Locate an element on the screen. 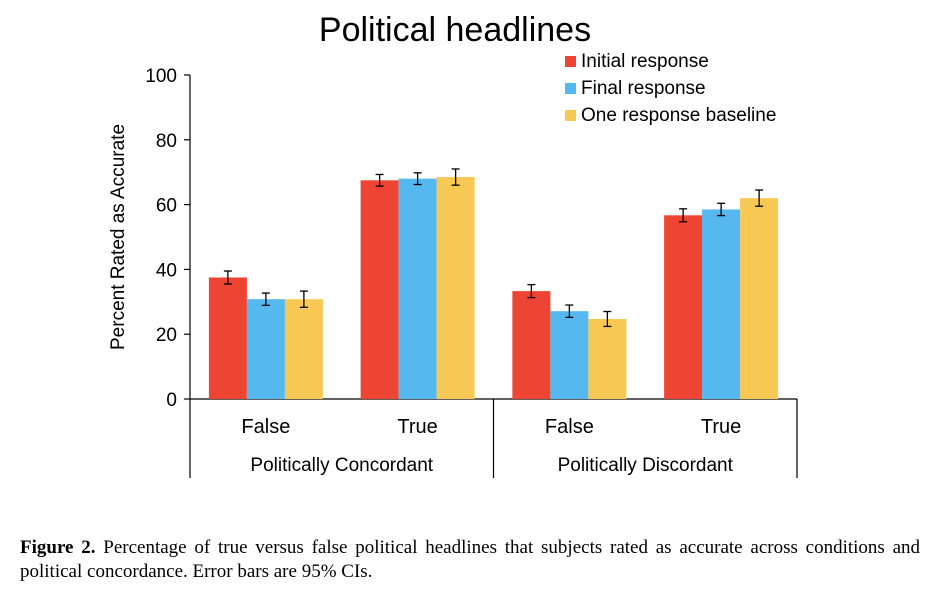 Image resolution: width=934 pixels, height=598 pixels. y-tick-label: 40 is located at coordinates (166, 270).